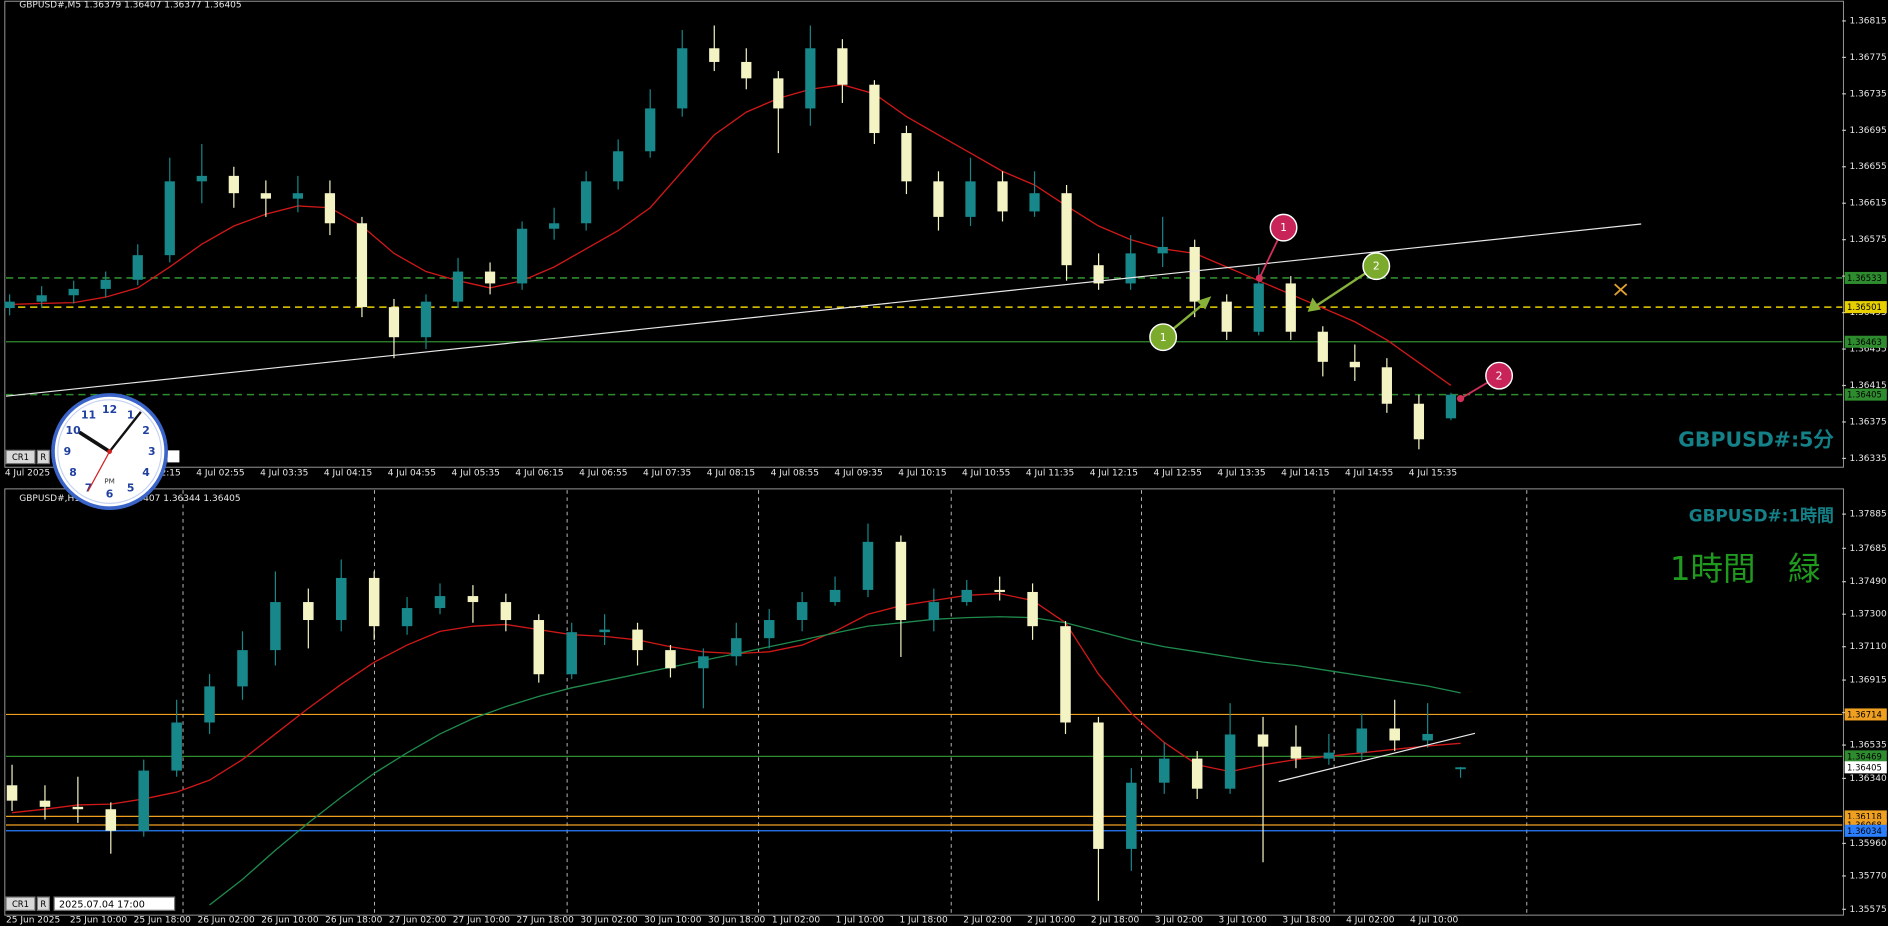  Describe the element at coordinates (89, 488) in the screenshot. I see `clock-number: 7` at that location.